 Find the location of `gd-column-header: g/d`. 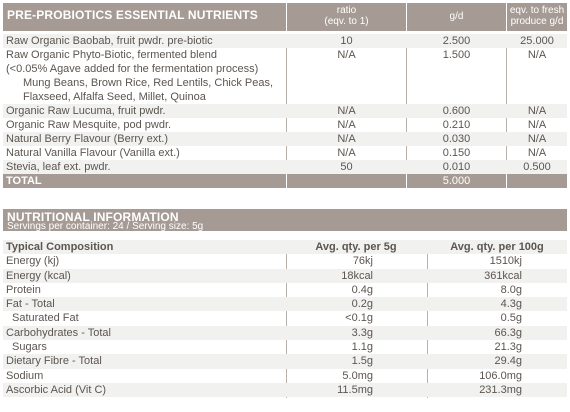

gd-column-header: g/d is located at coordinates (456, 16).